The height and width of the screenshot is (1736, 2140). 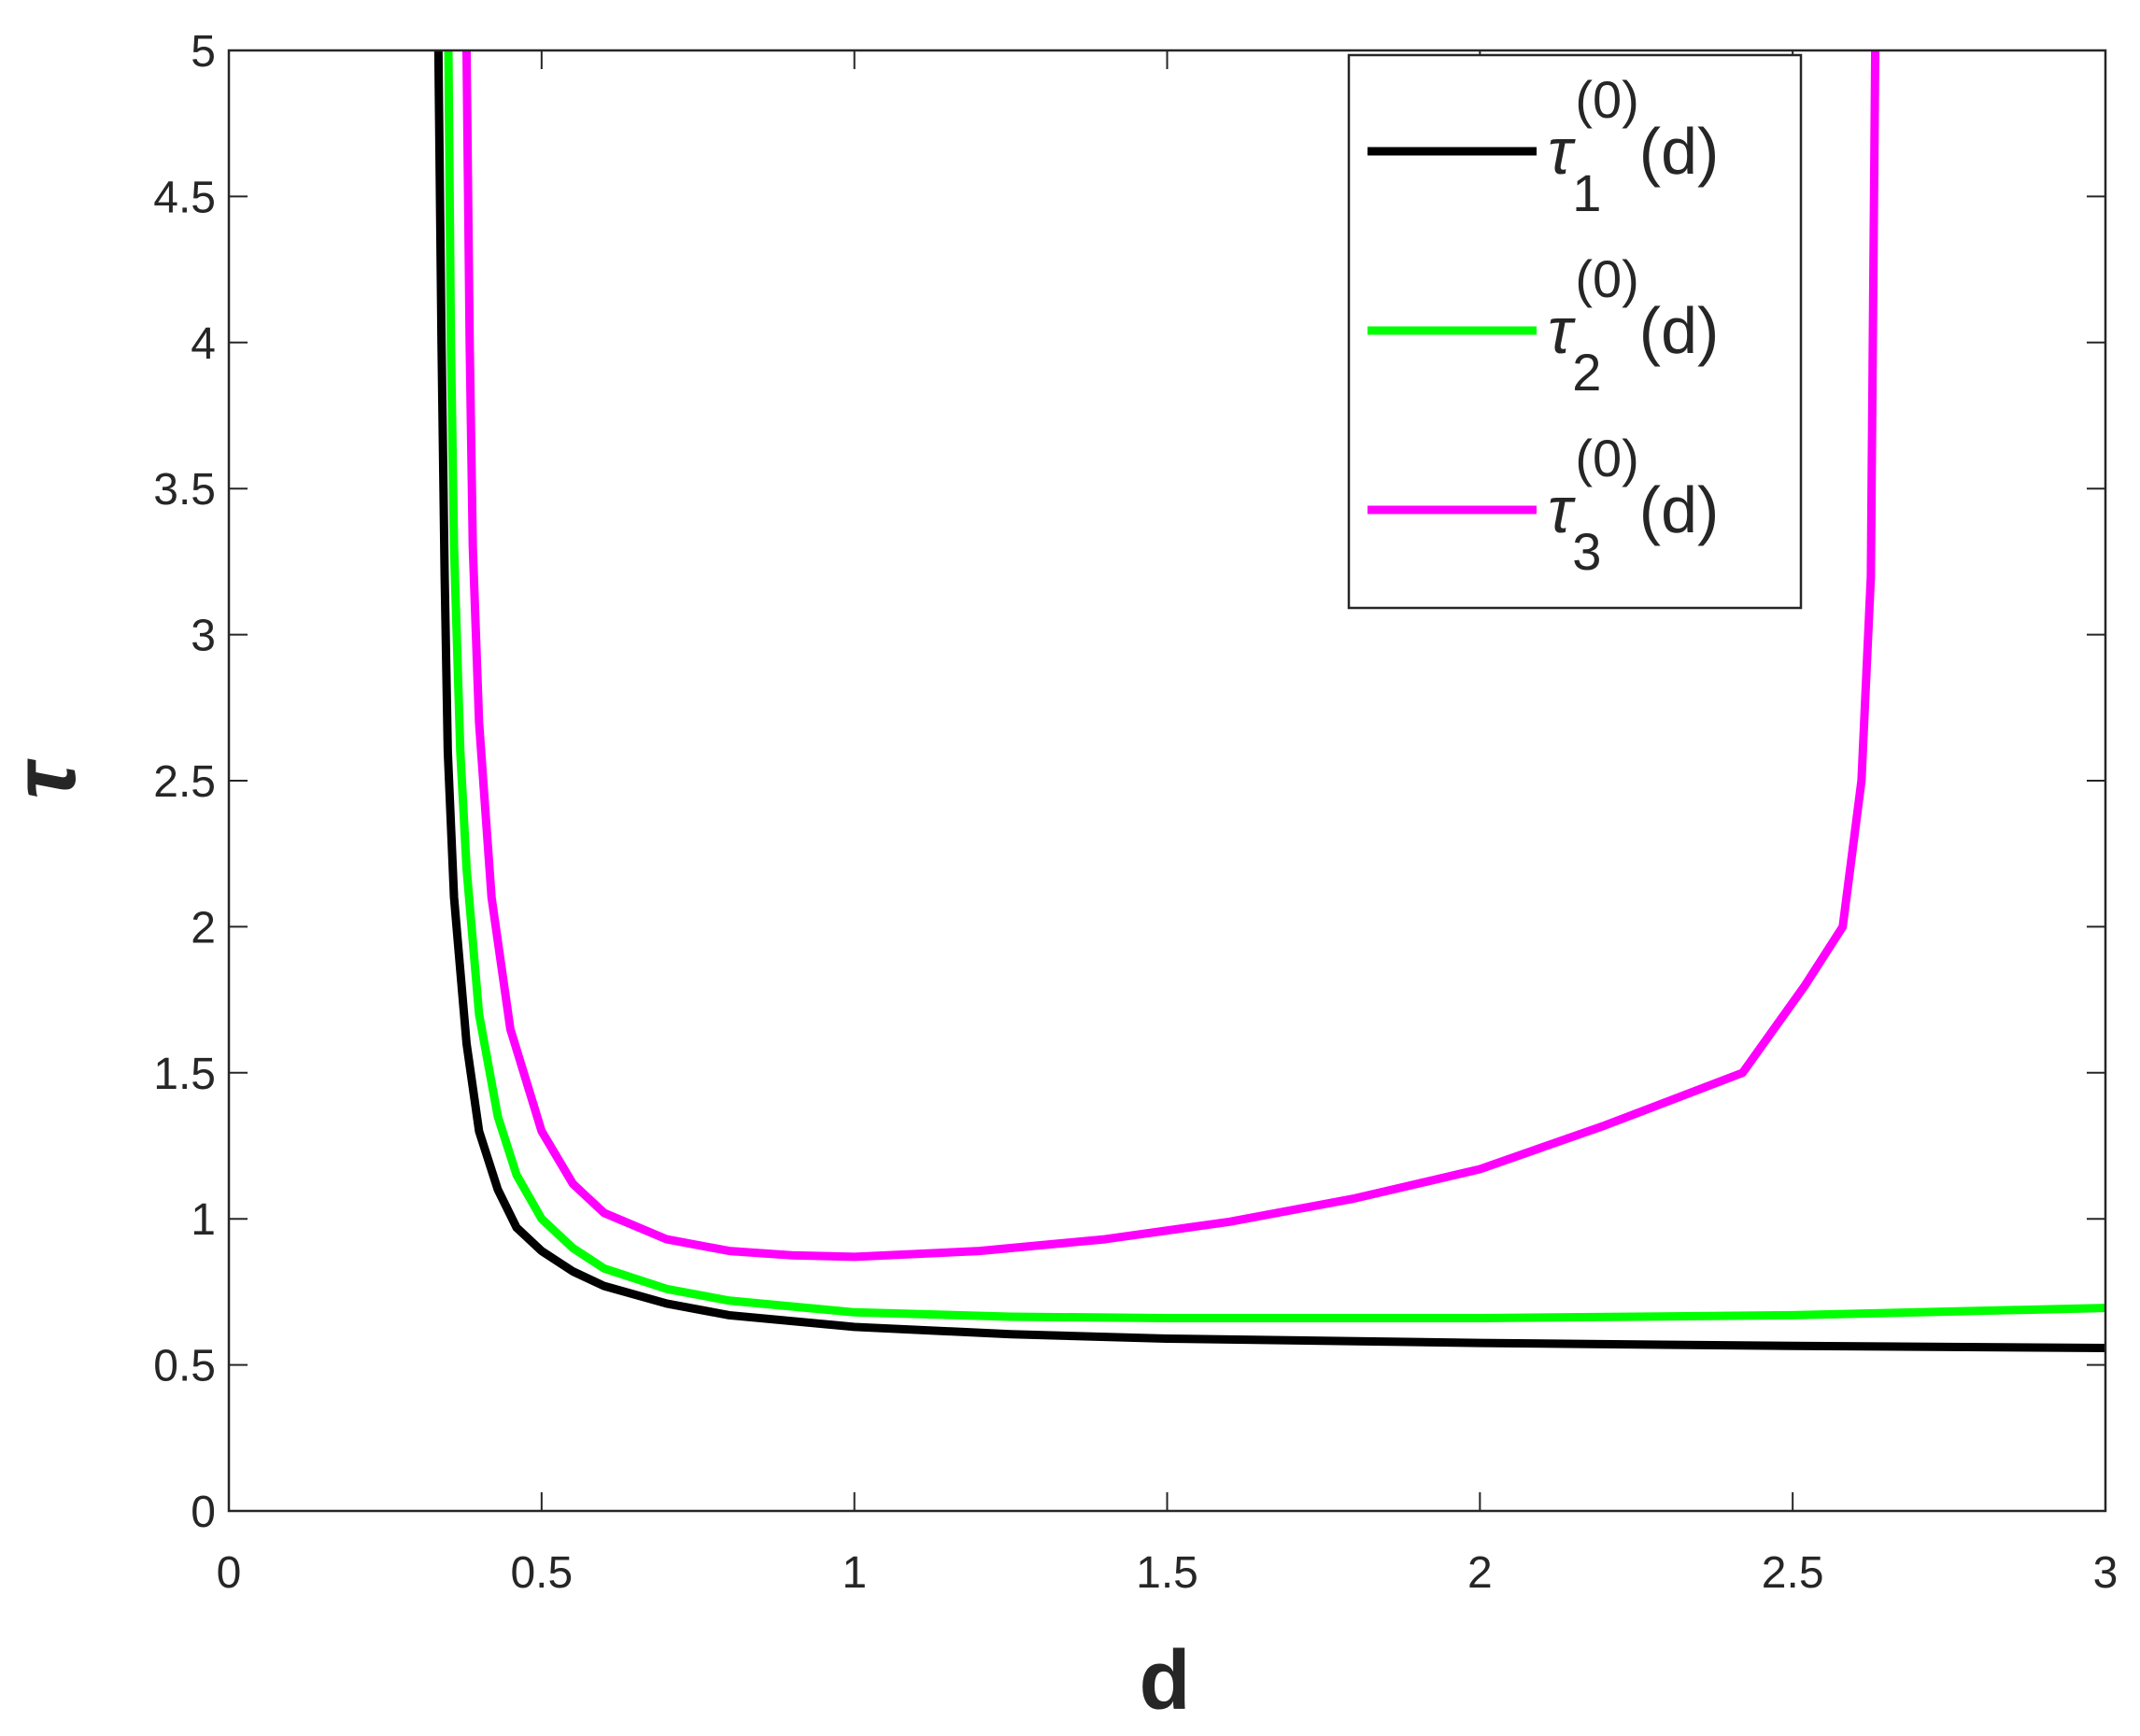 I want to click on legend: τ1(0)(d) τ2(0)(d) τ3(0)(d), so click(x=1575, y=331).